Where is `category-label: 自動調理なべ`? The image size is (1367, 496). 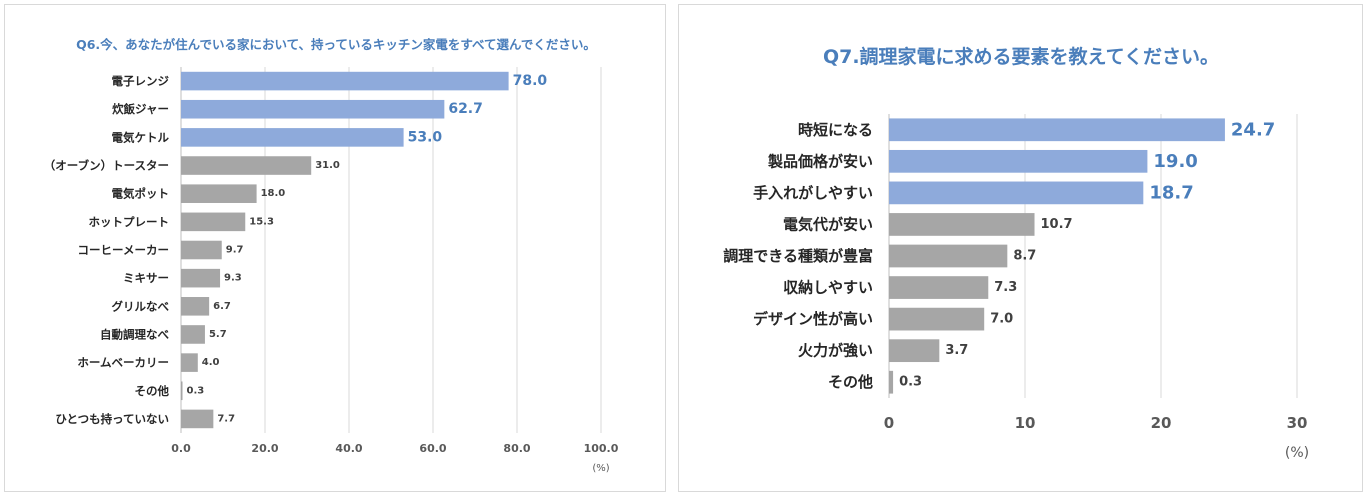 category-label: 自動調理なべ is located at coordinates (134, 334).